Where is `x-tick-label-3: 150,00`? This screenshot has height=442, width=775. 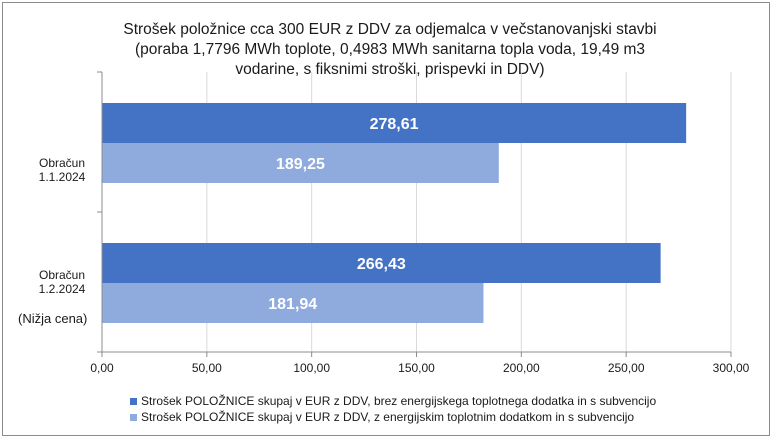
x-tick-label-3: 150,00 is located at coordinates (416, 368).